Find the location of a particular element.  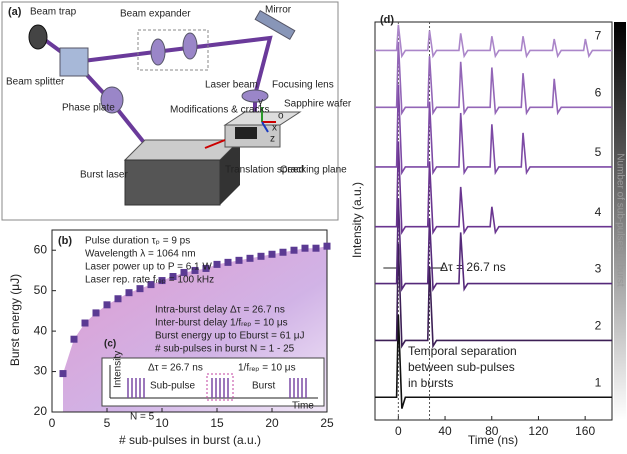

annotation: in bursts is located at coordinates (430, 383).